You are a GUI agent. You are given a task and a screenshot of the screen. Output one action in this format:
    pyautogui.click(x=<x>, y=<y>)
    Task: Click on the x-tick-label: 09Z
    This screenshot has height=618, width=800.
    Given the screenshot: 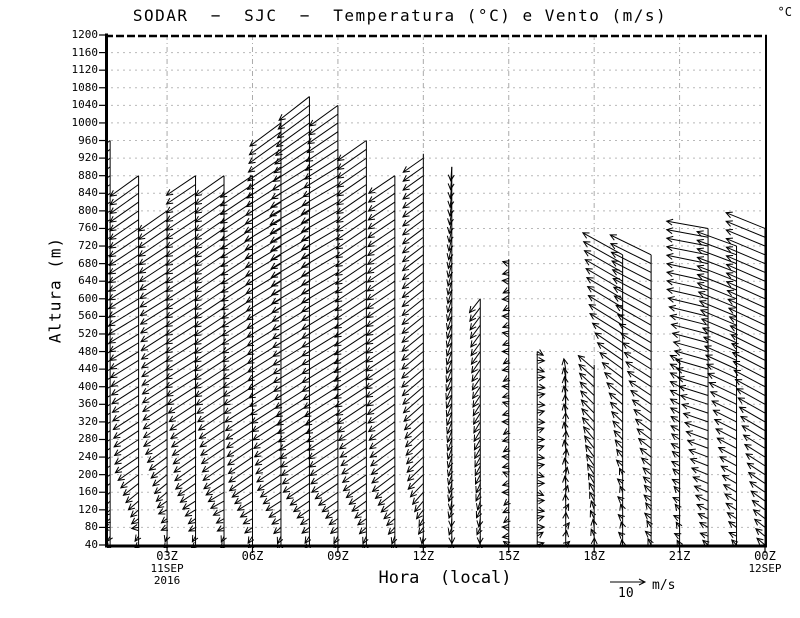 What is the action you would take?
    pyautogui.click(x=338, y=556)
    